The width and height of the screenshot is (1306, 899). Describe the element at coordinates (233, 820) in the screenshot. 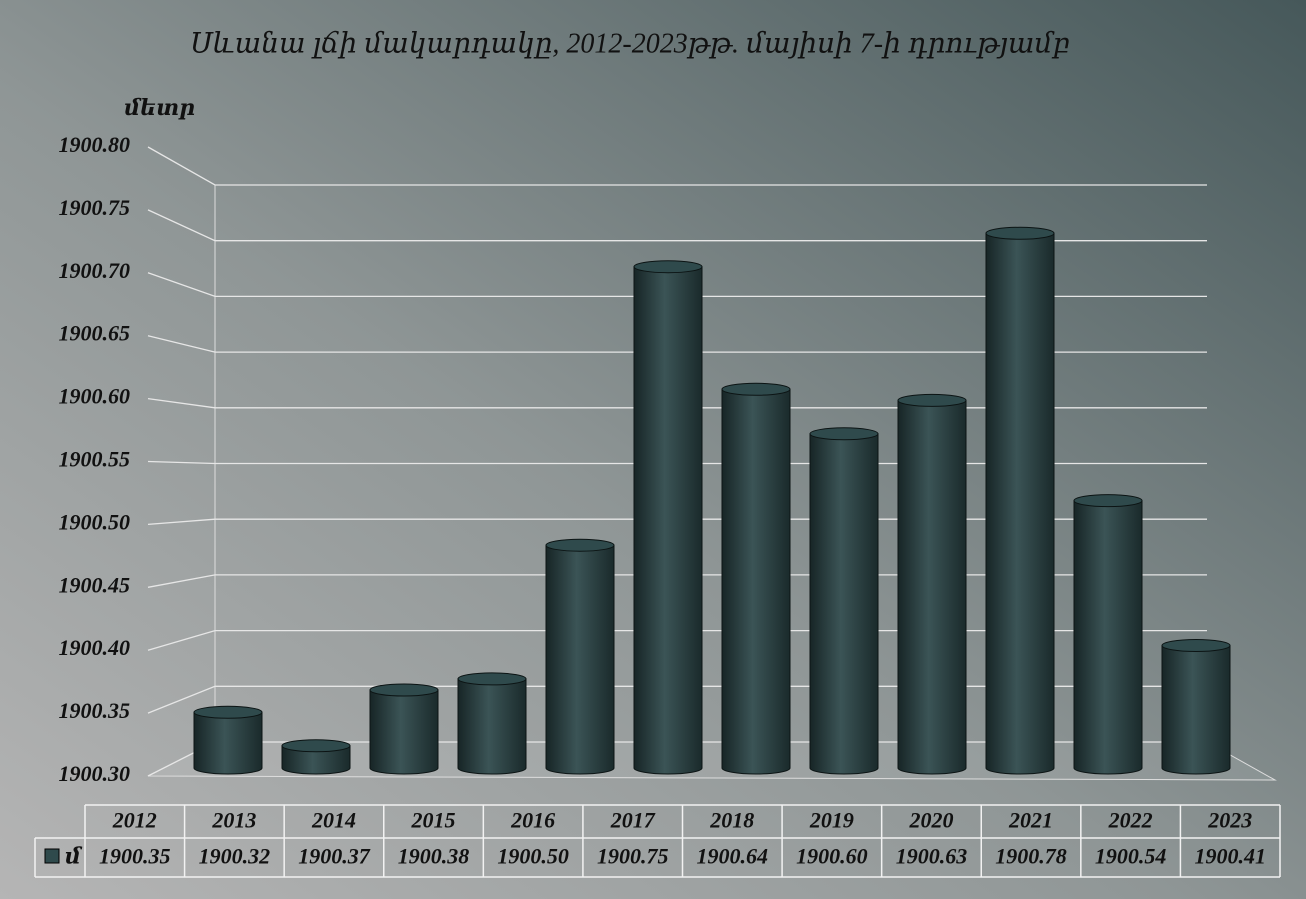

I see `x-tick-label: 2013` at that location.